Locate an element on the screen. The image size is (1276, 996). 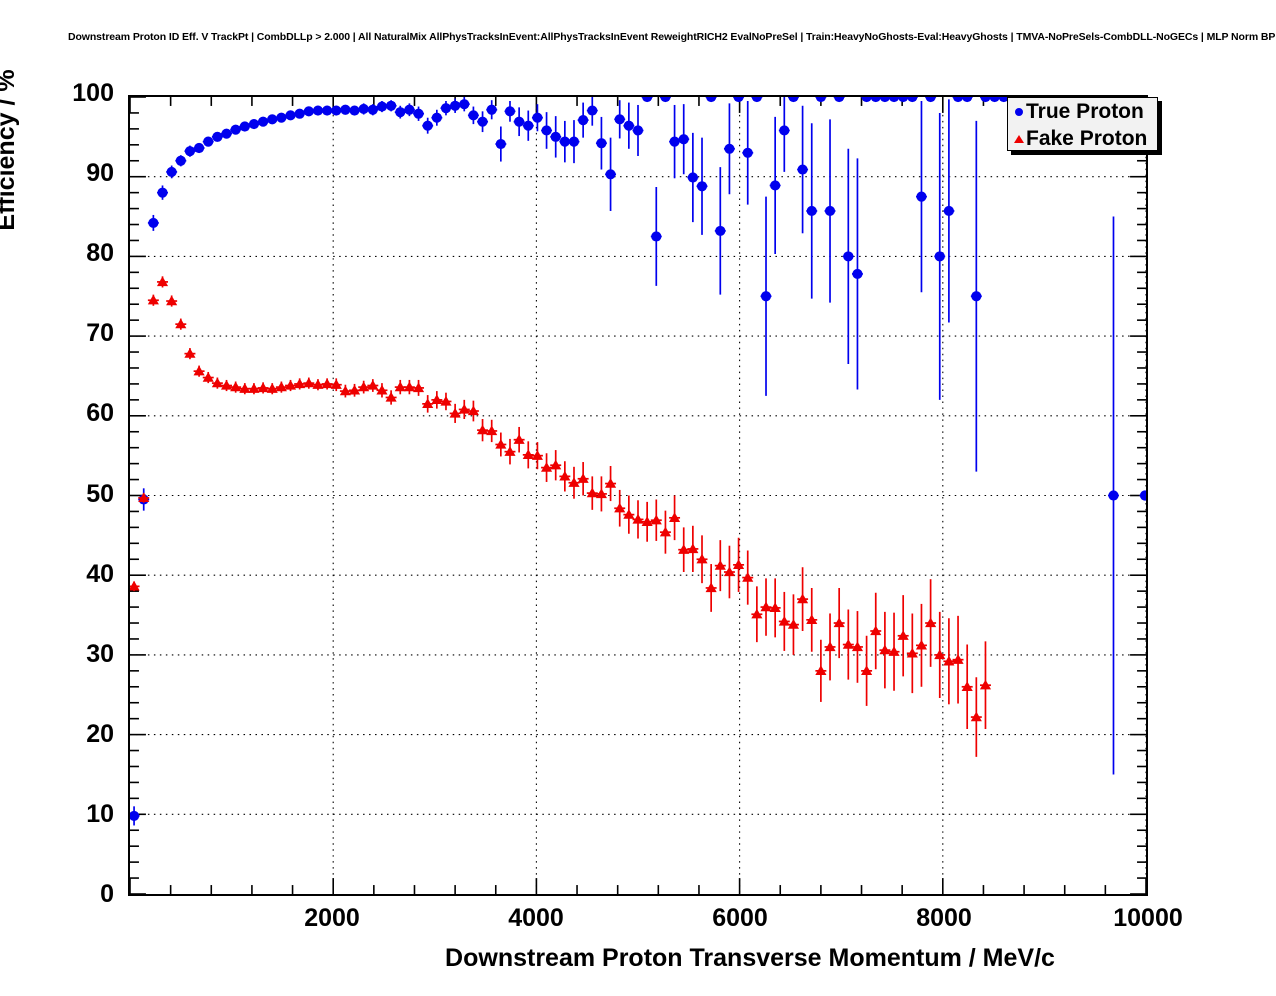
y-tick-label: 20 is located at coordinates (100, 733).